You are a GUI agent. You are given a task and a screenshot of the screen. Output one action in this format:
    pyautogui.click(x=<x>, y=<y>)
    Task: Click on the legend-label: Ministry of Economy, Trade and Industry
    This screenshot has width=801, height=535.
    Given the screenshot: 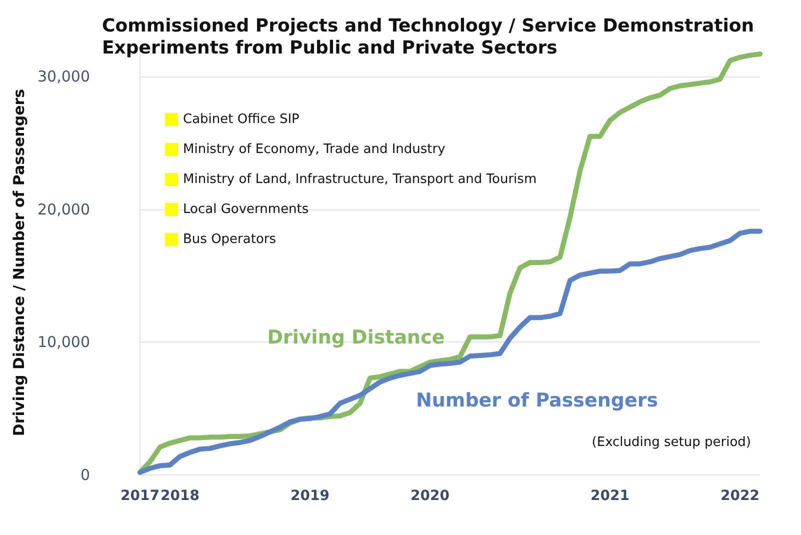 What is the action you would take?
    pyautogui.click(x=314, y=149)
    